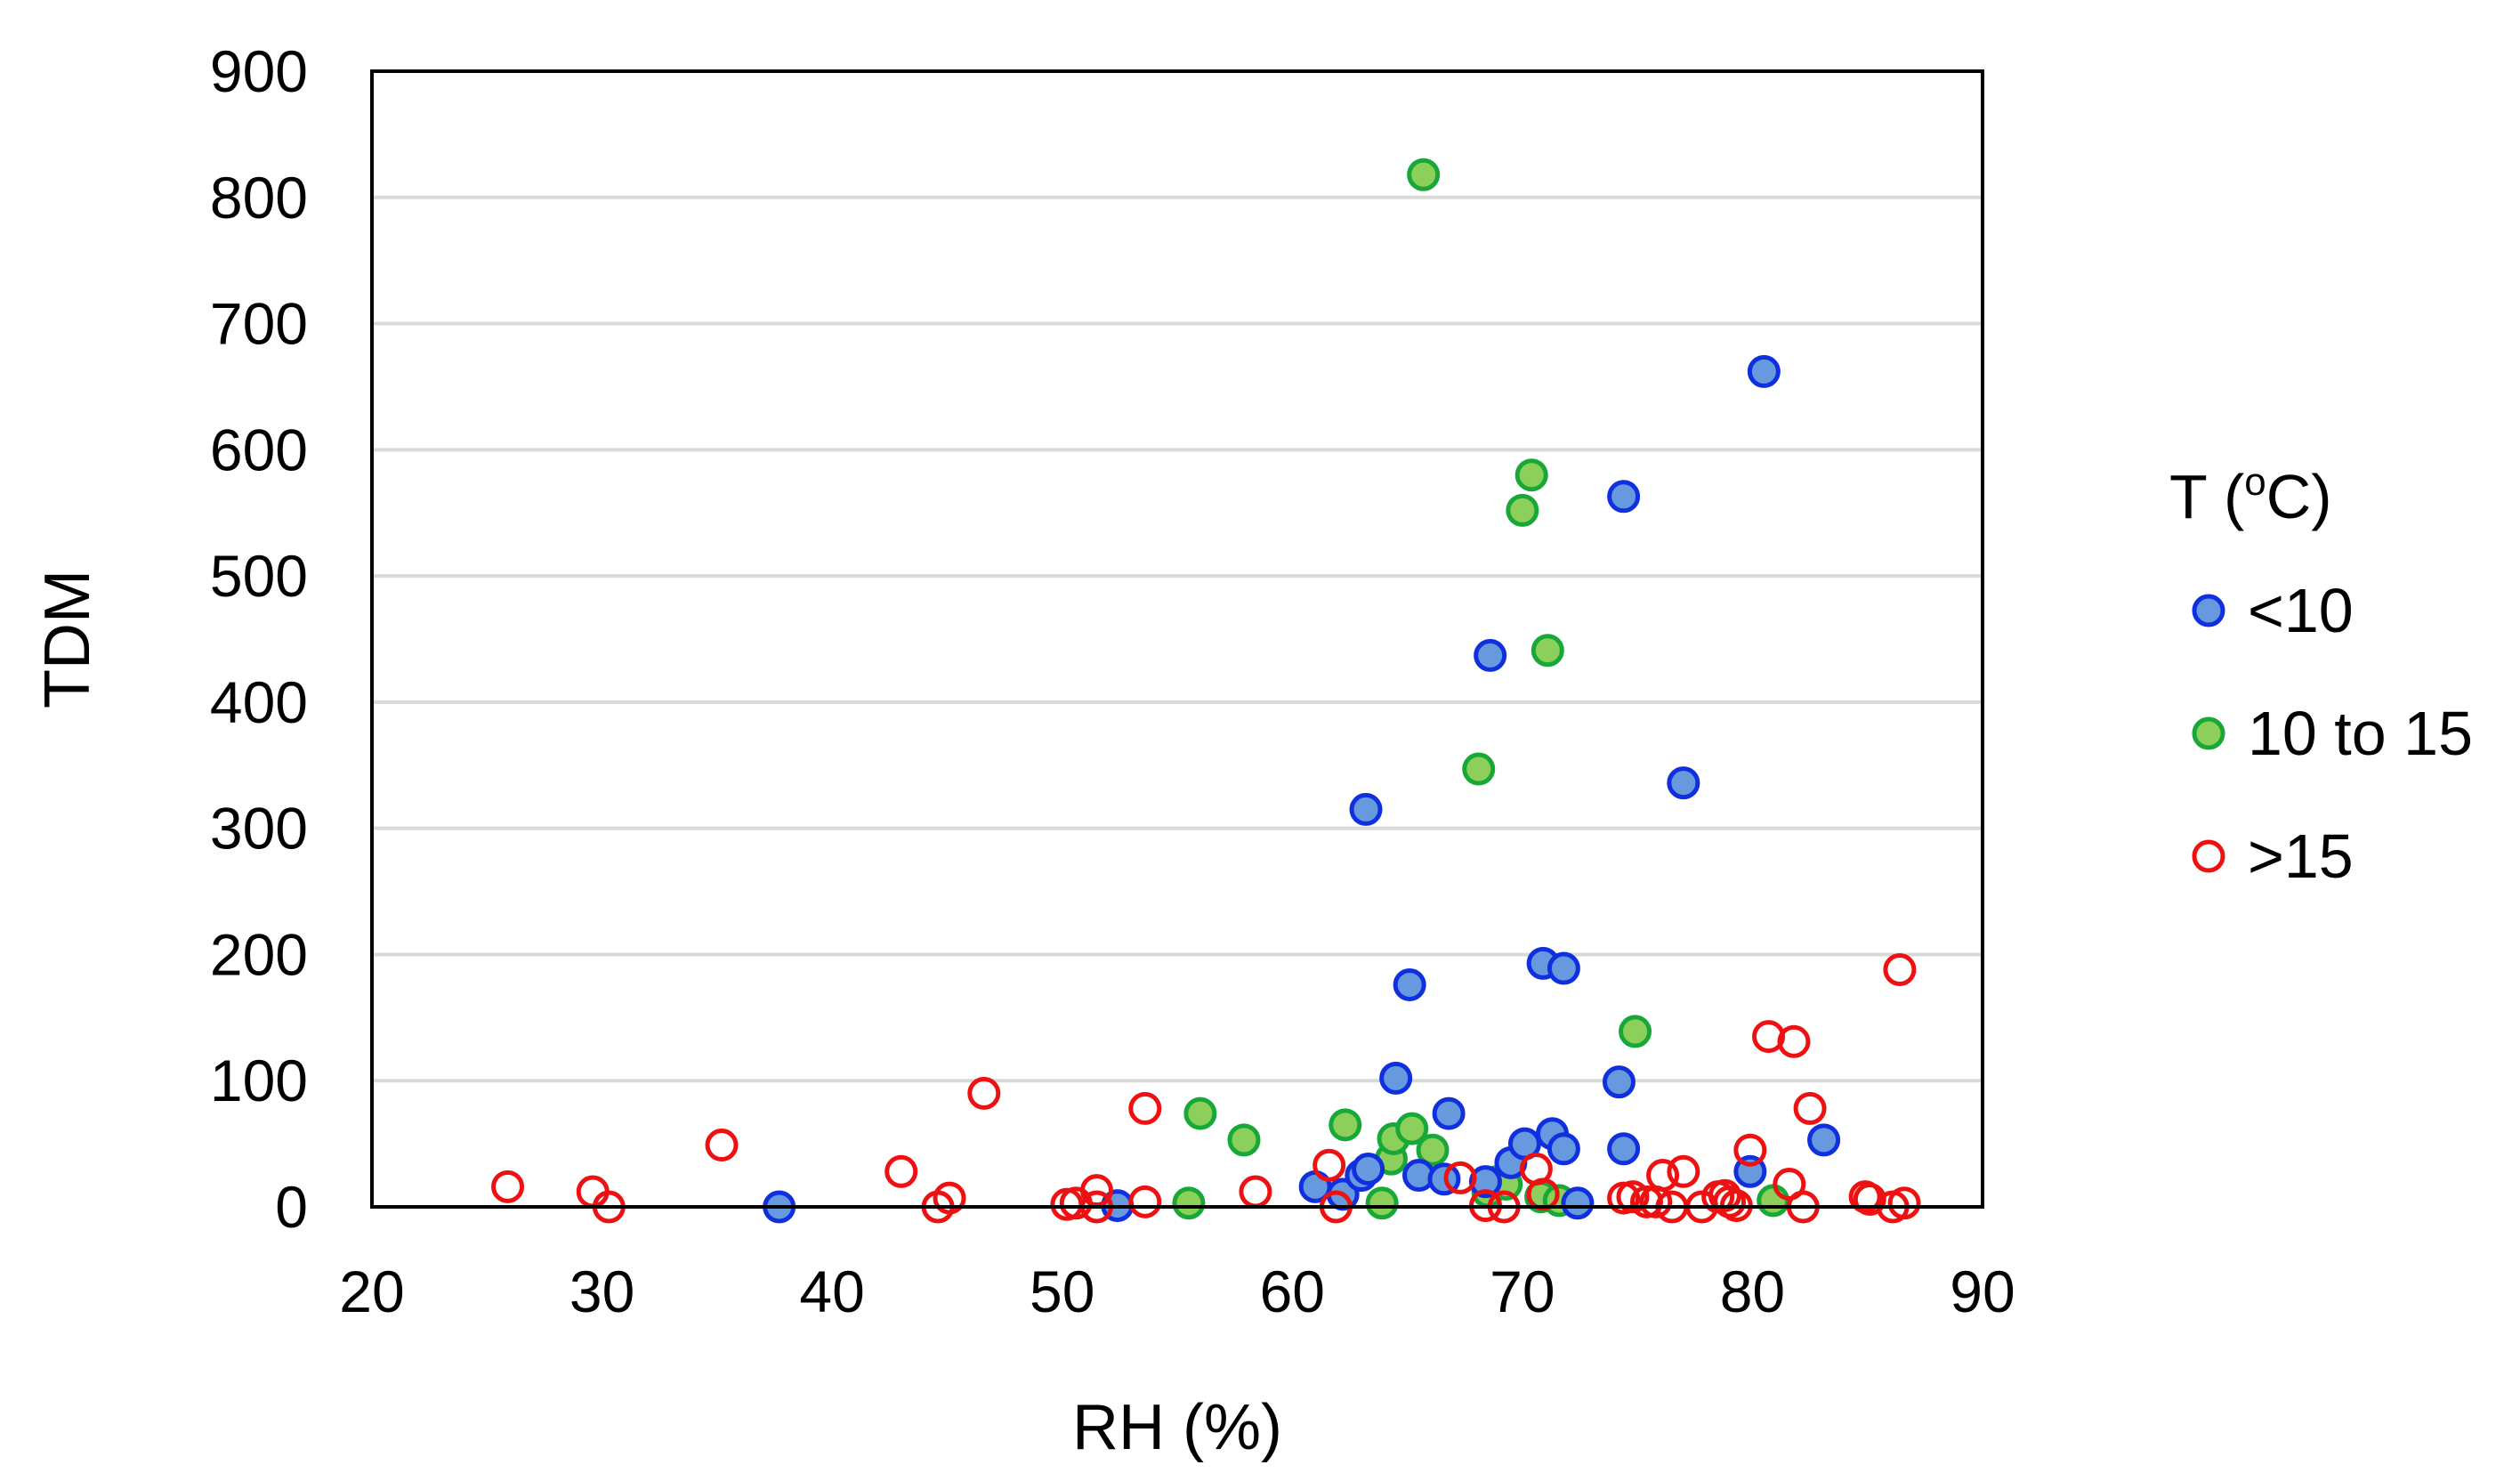  What do you see at coordinates (2301, 610) in the screenshot?
I see `legend-label: <10` at bounding box center [2301, 610].